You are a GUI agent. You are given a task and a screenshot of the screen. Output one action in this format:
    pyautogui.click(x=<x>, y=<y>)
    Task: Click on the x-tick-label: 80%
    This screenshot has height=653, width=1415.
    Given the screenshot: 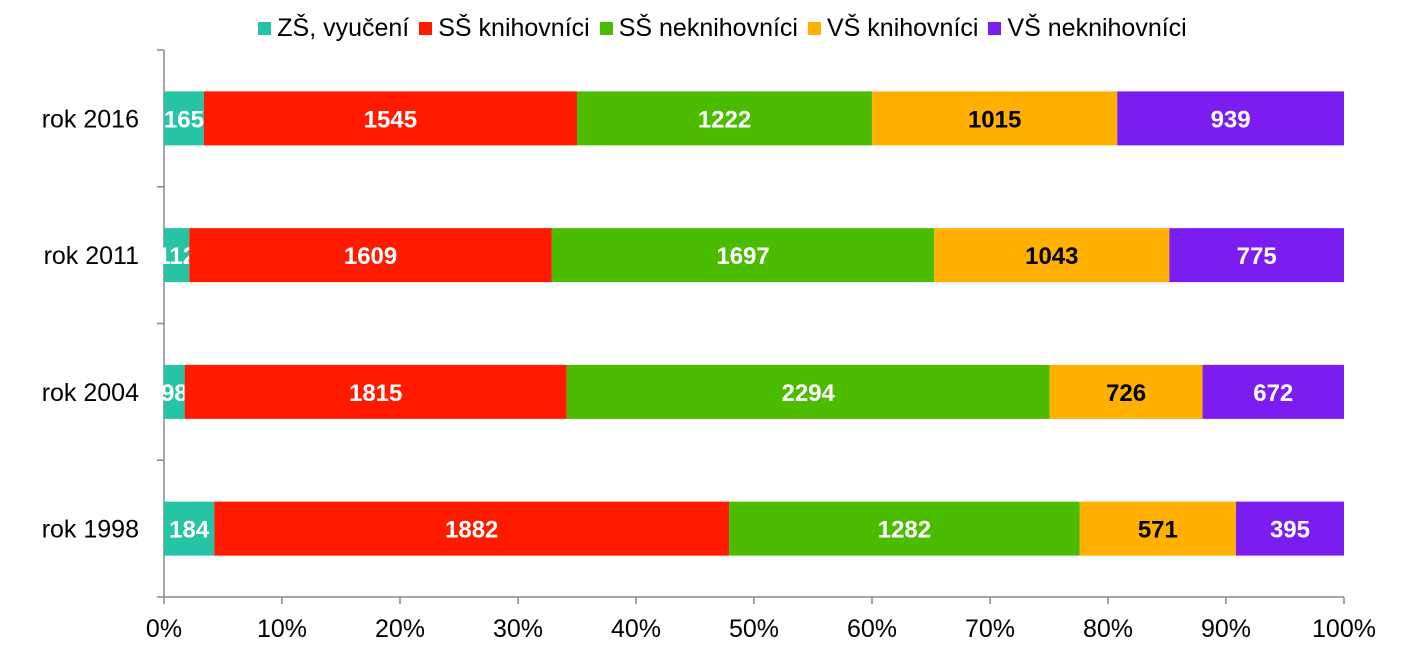 What is the action you would take?
    pyautogui.click(x=1108, y=629)
    